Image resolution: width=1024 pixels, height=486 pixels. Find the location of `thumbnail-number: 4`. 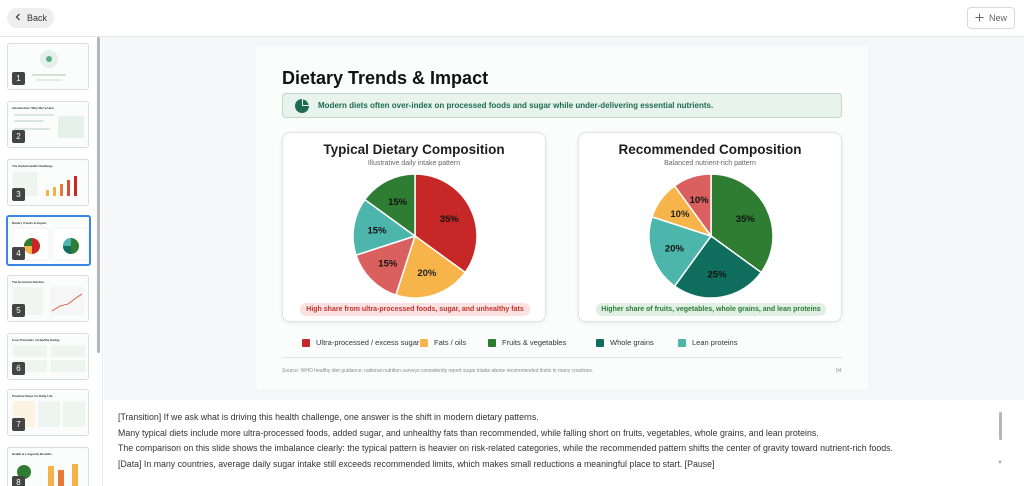

thumbnail-number: 4 is located at coordinates (18, 253).